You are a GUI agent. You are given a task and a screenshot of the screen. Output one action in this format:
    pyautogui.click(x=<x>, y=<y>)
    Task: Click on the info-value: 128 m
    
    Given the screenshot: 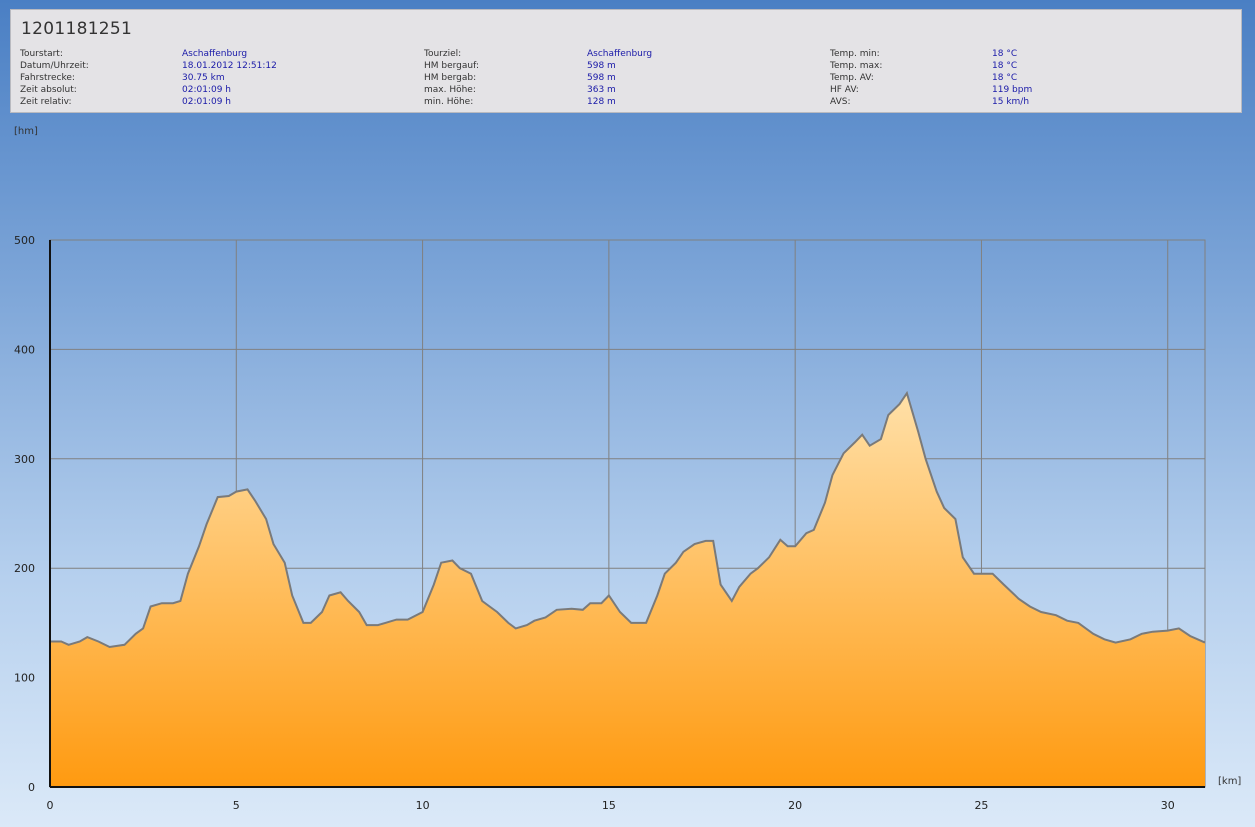 What is the action you would take?
    pyautogui.click(x=601, y=102)
    